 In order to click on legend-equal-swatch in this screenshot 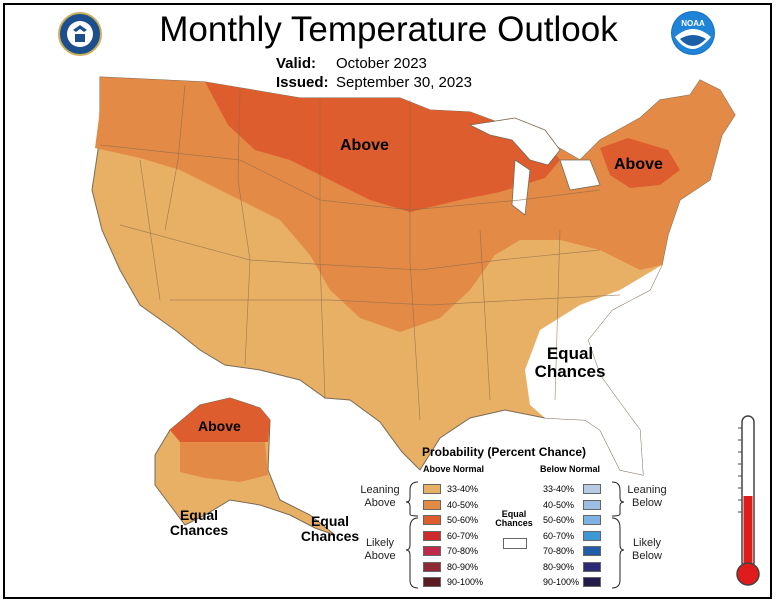, I will do `click(515, 543)`.